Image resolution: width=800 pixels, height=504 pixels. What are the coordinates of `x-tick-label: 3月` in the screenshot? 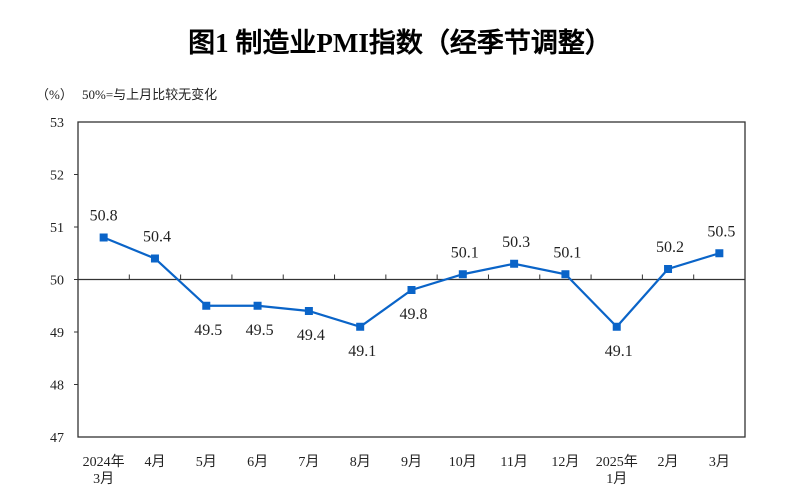 It's located at (719, 462).